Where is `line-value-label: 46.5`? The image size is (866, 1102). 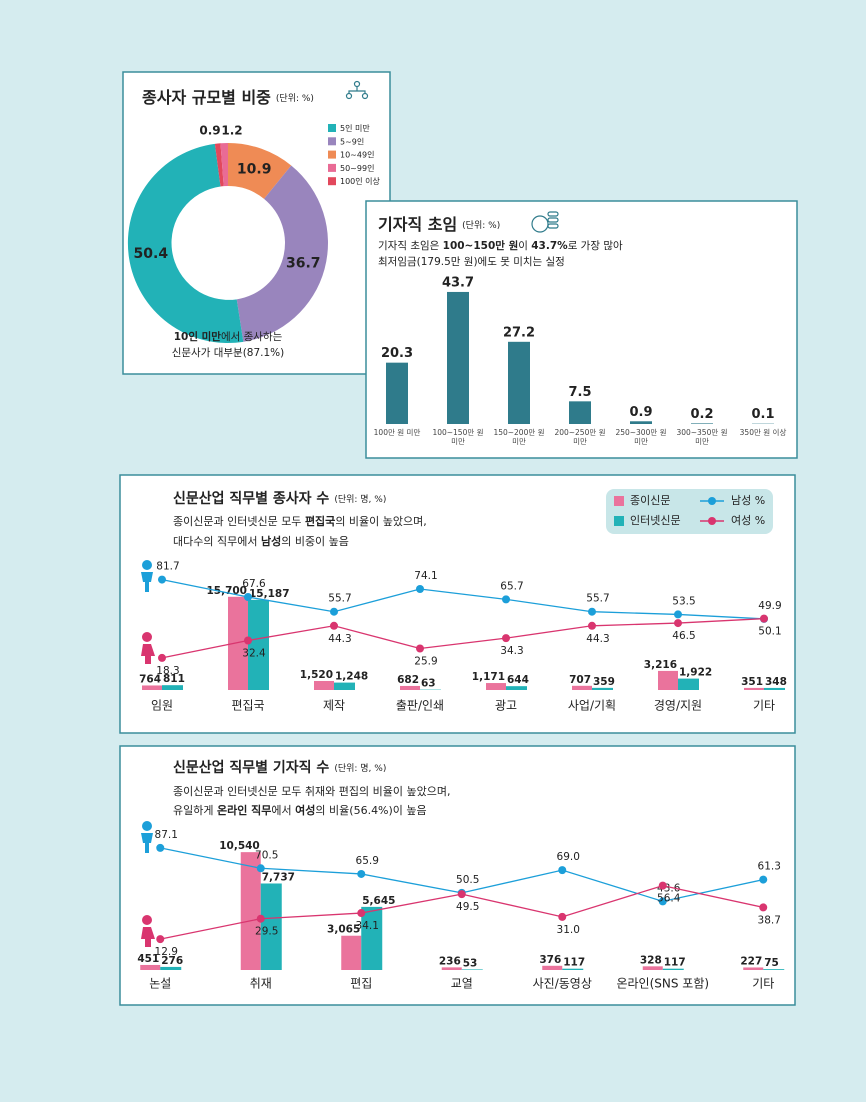 line-value-label: 46.5 is located at coordinates (683, 636).